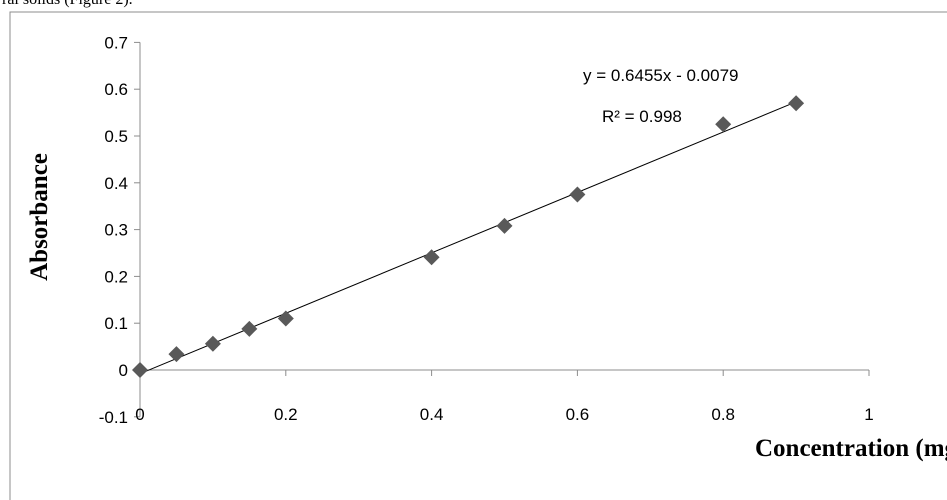 This screenshot has height=500, width=947. Describe the element at coordinates (116, 276) in the screenshot. I see `y-tick-label: 0.2` at that location.